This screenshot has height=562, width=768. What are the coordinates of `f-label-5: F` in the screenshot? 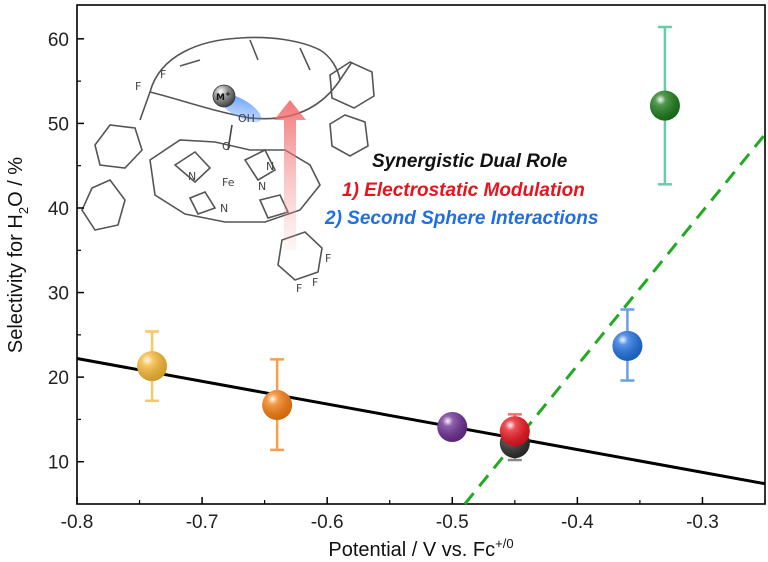 It's located at (315, 282).